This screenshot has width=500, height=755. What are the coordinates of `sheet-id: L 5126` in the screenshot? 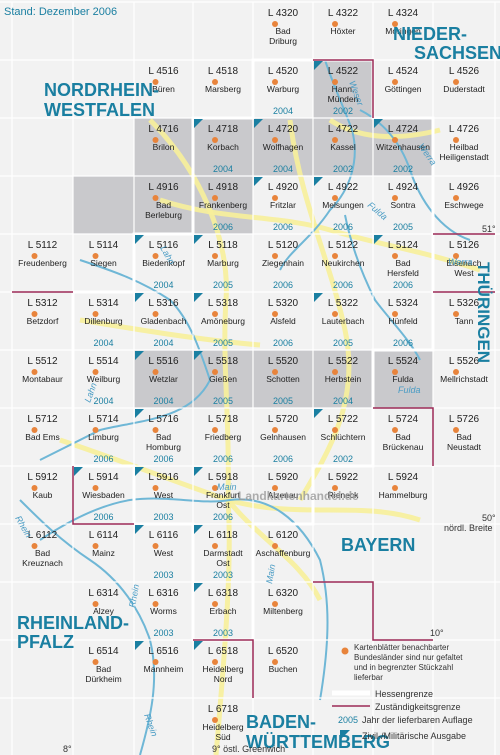 It's located at (464, 245).